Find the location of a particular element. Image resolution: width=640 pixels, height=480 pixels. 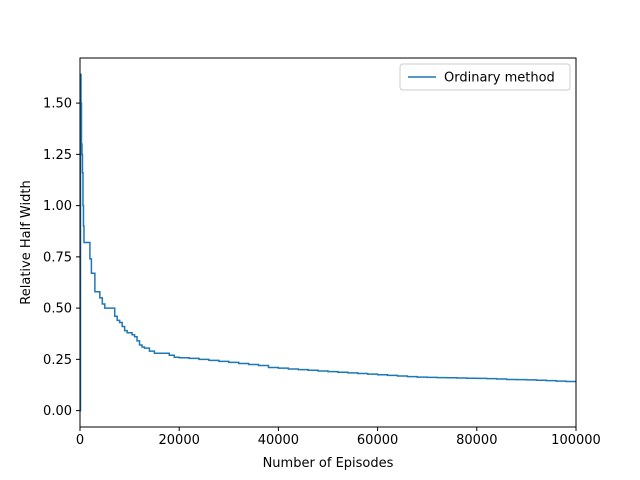

y-tick-label: 0.50 is located at coordinates (57, 309).